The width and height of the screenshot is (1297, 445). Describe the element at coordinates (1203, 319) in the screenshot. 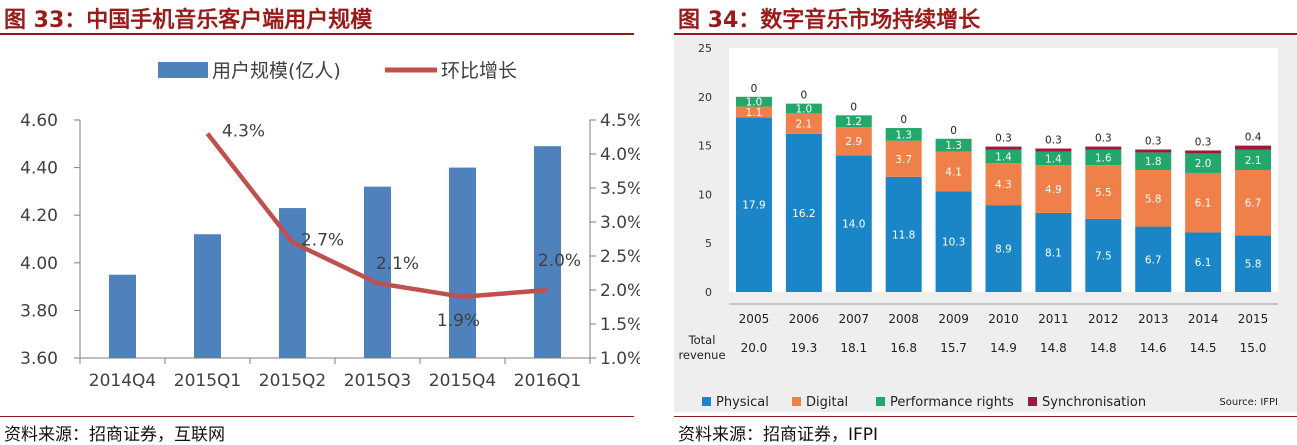

I see `x-tick-label: 2014` at that location.